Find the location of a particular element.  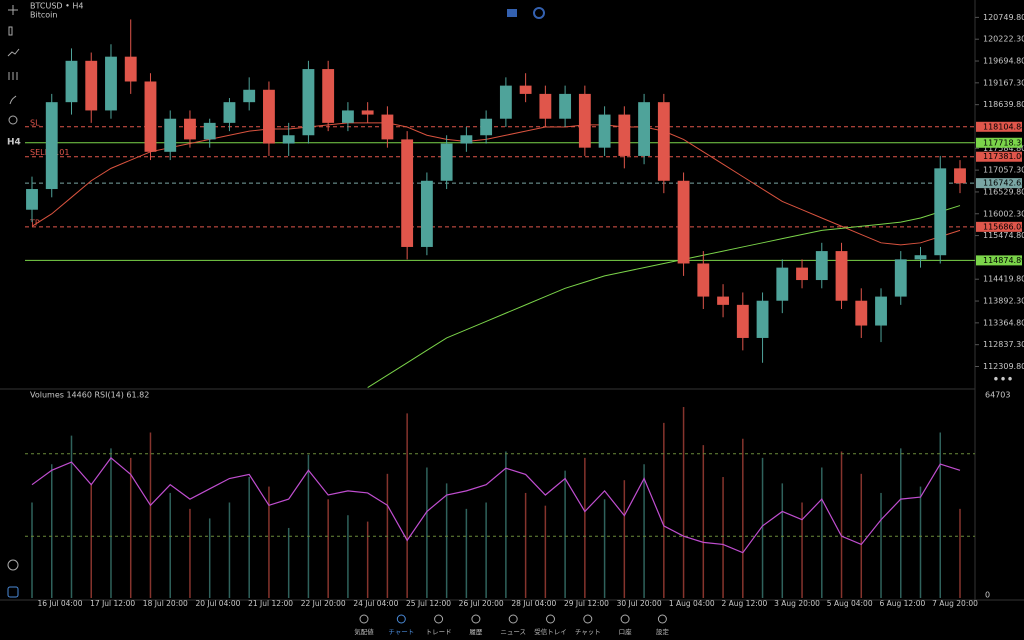

x-tick-label: 7 Aug 20:00 is located at coordinates (955, 603).